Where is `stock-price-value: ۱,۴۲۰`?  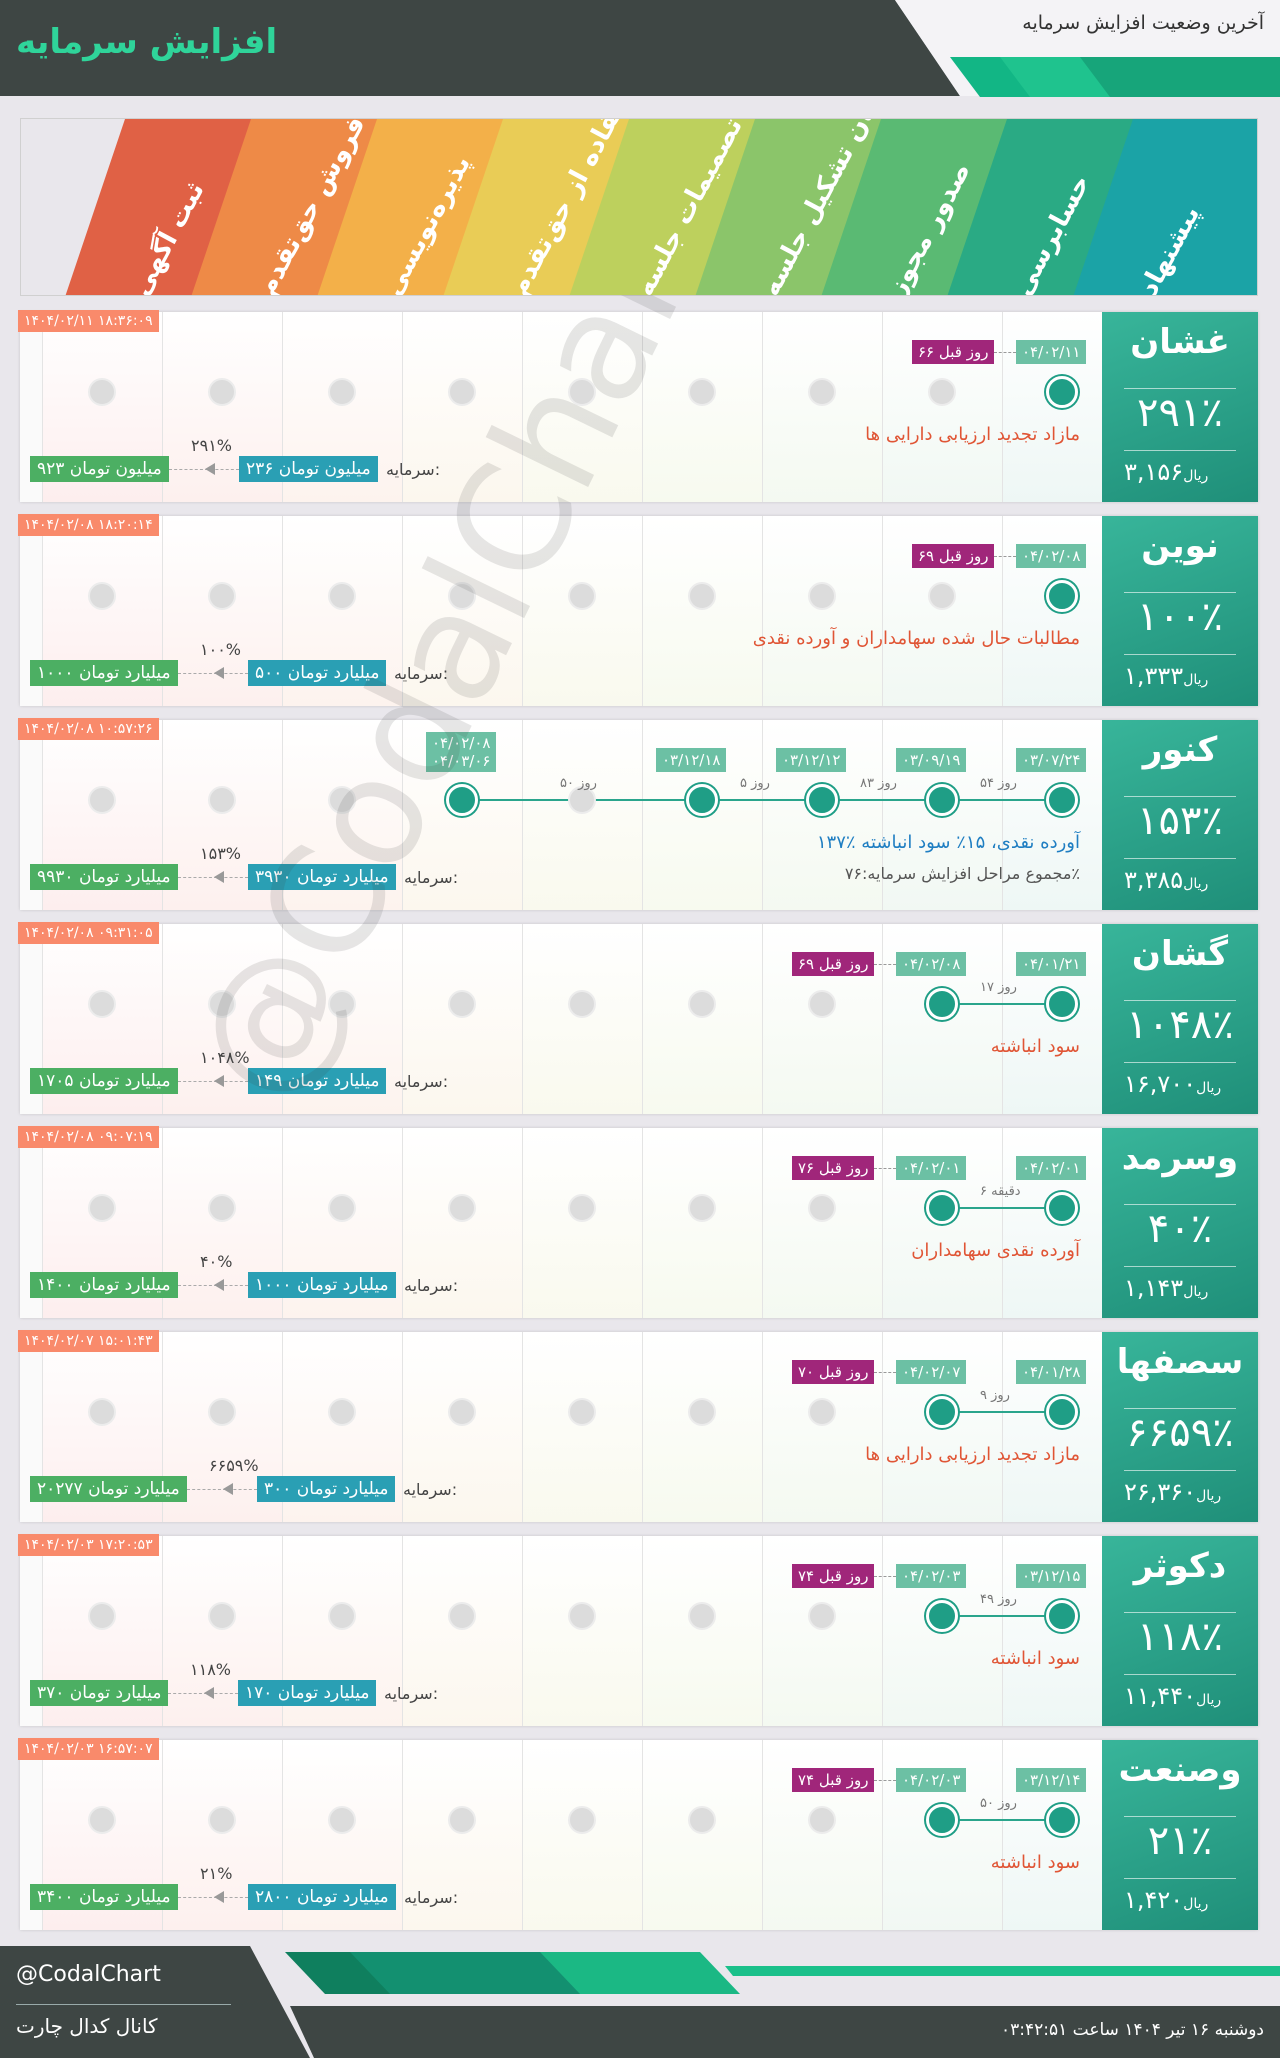
stock-price-value: ۱,۴۲۰ is located at coordinates (1154, 1900).